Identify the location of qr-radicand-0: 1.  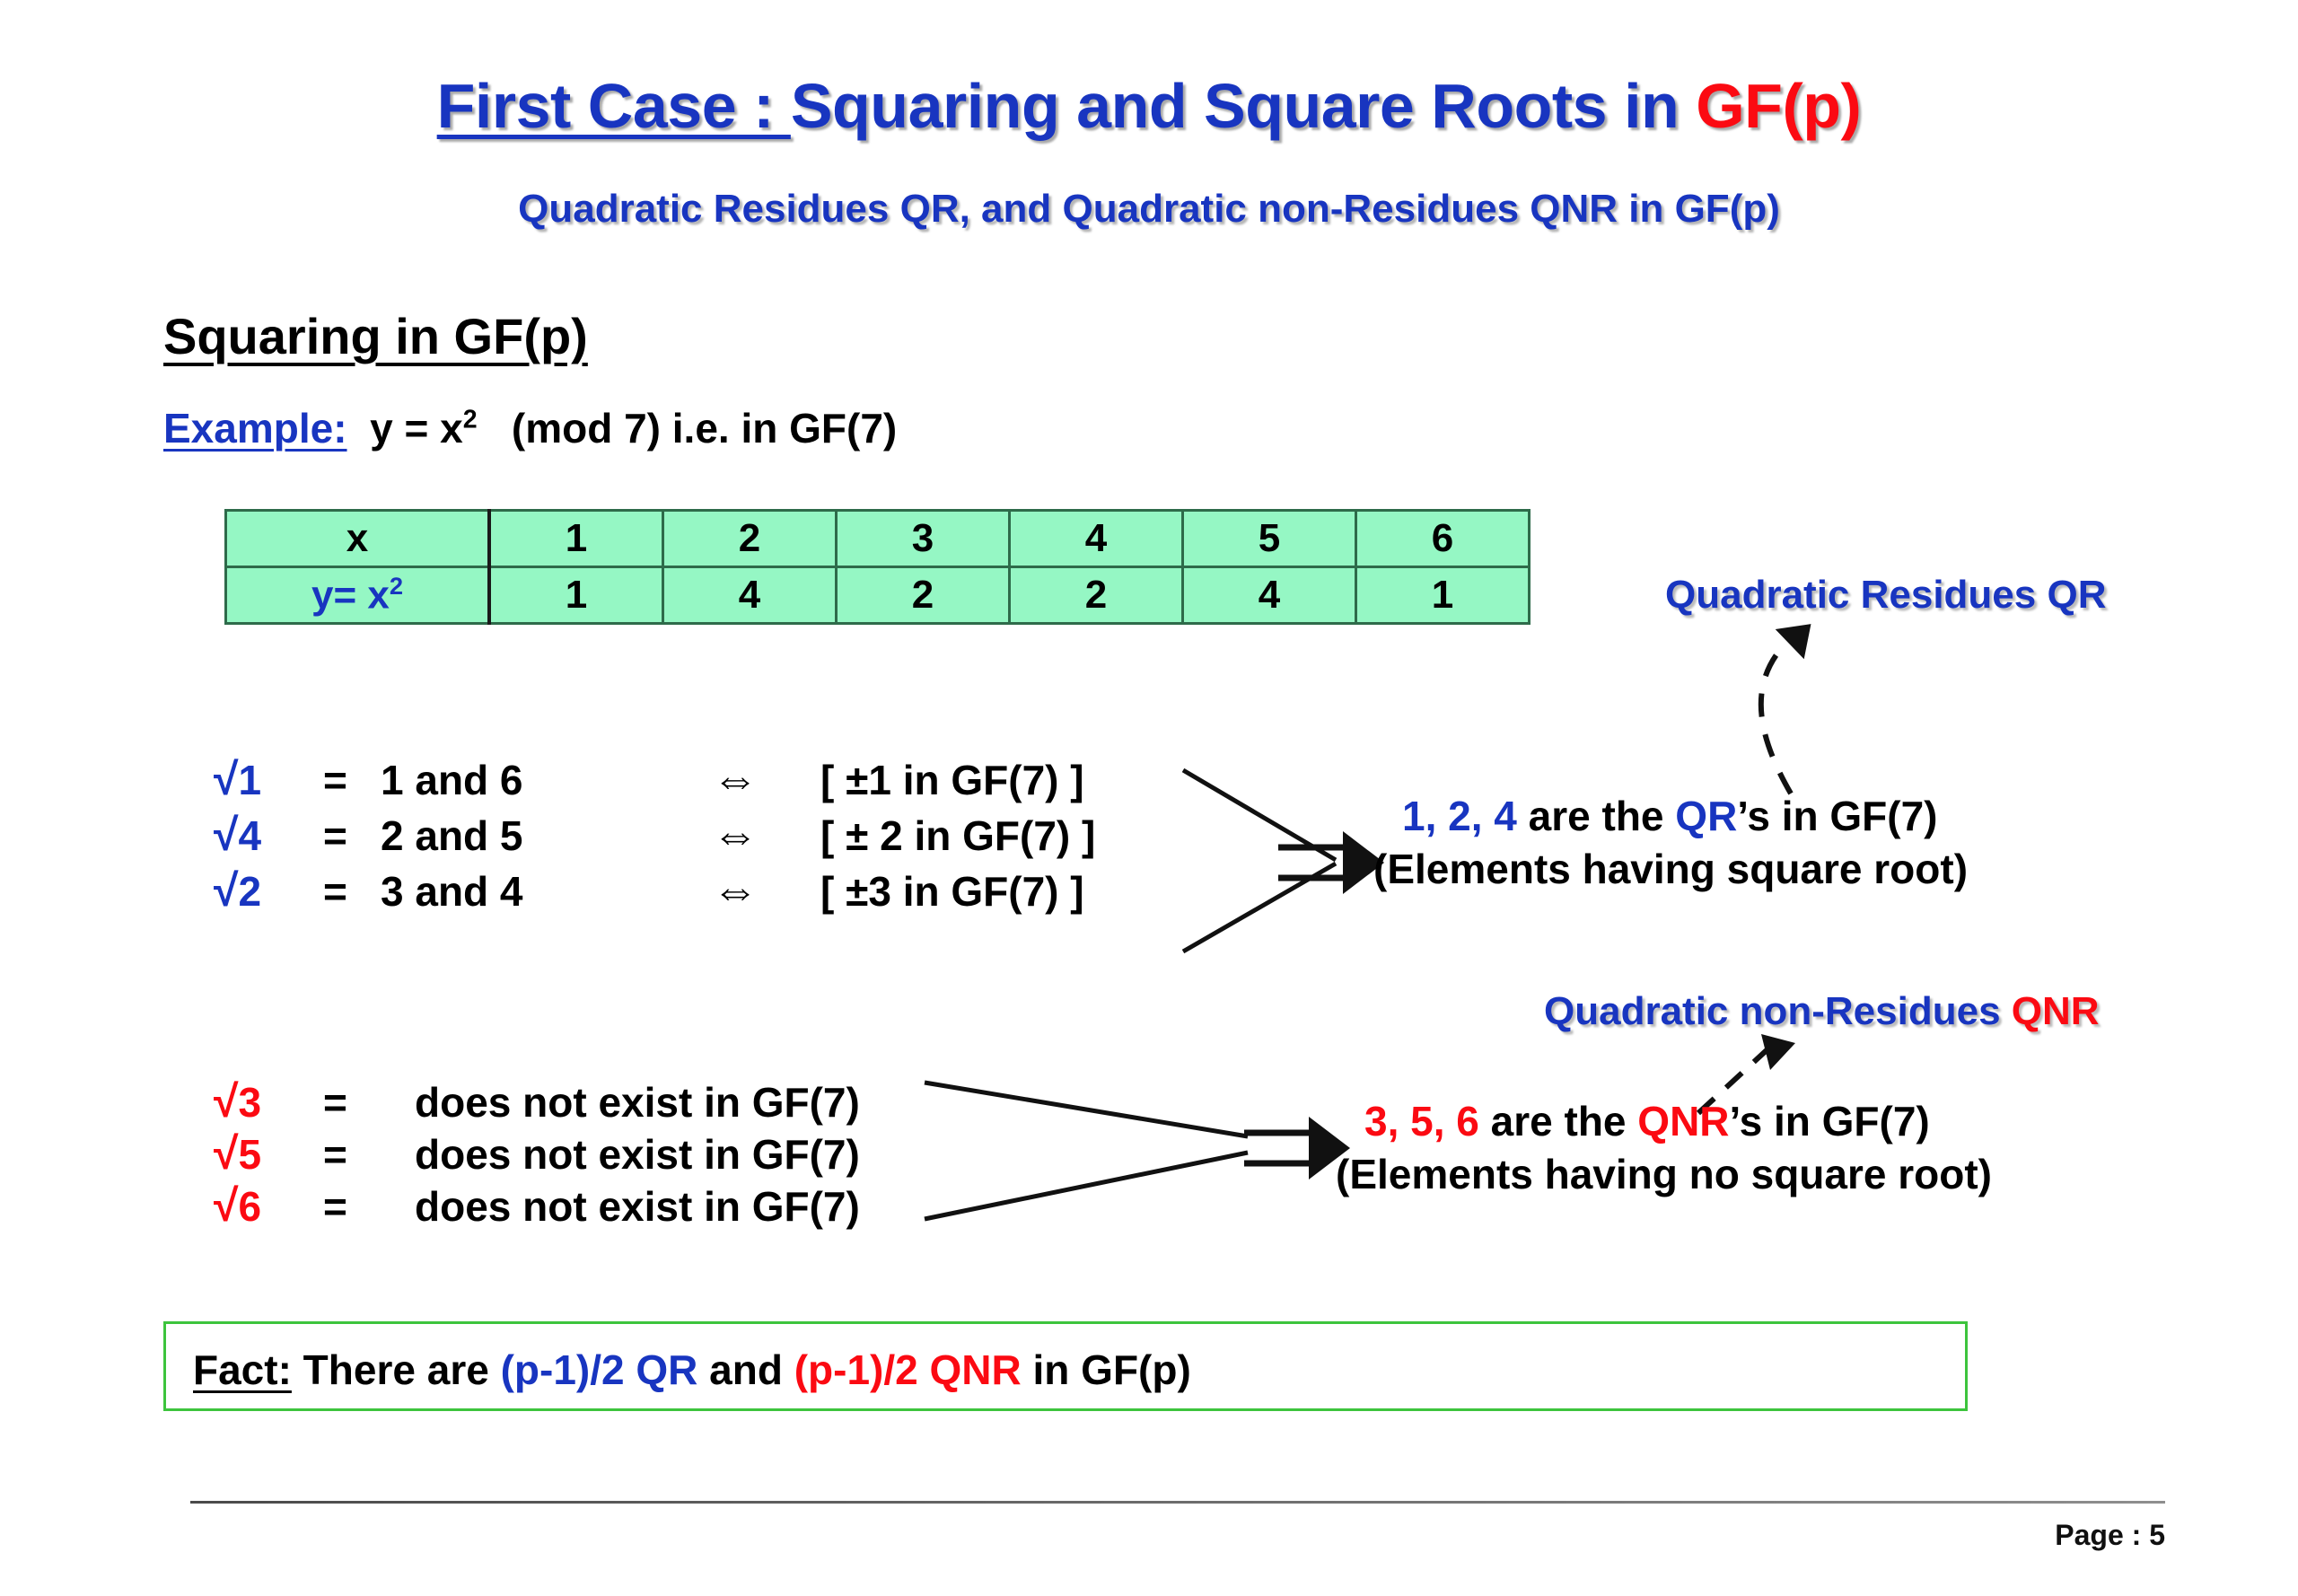
(250, 780).